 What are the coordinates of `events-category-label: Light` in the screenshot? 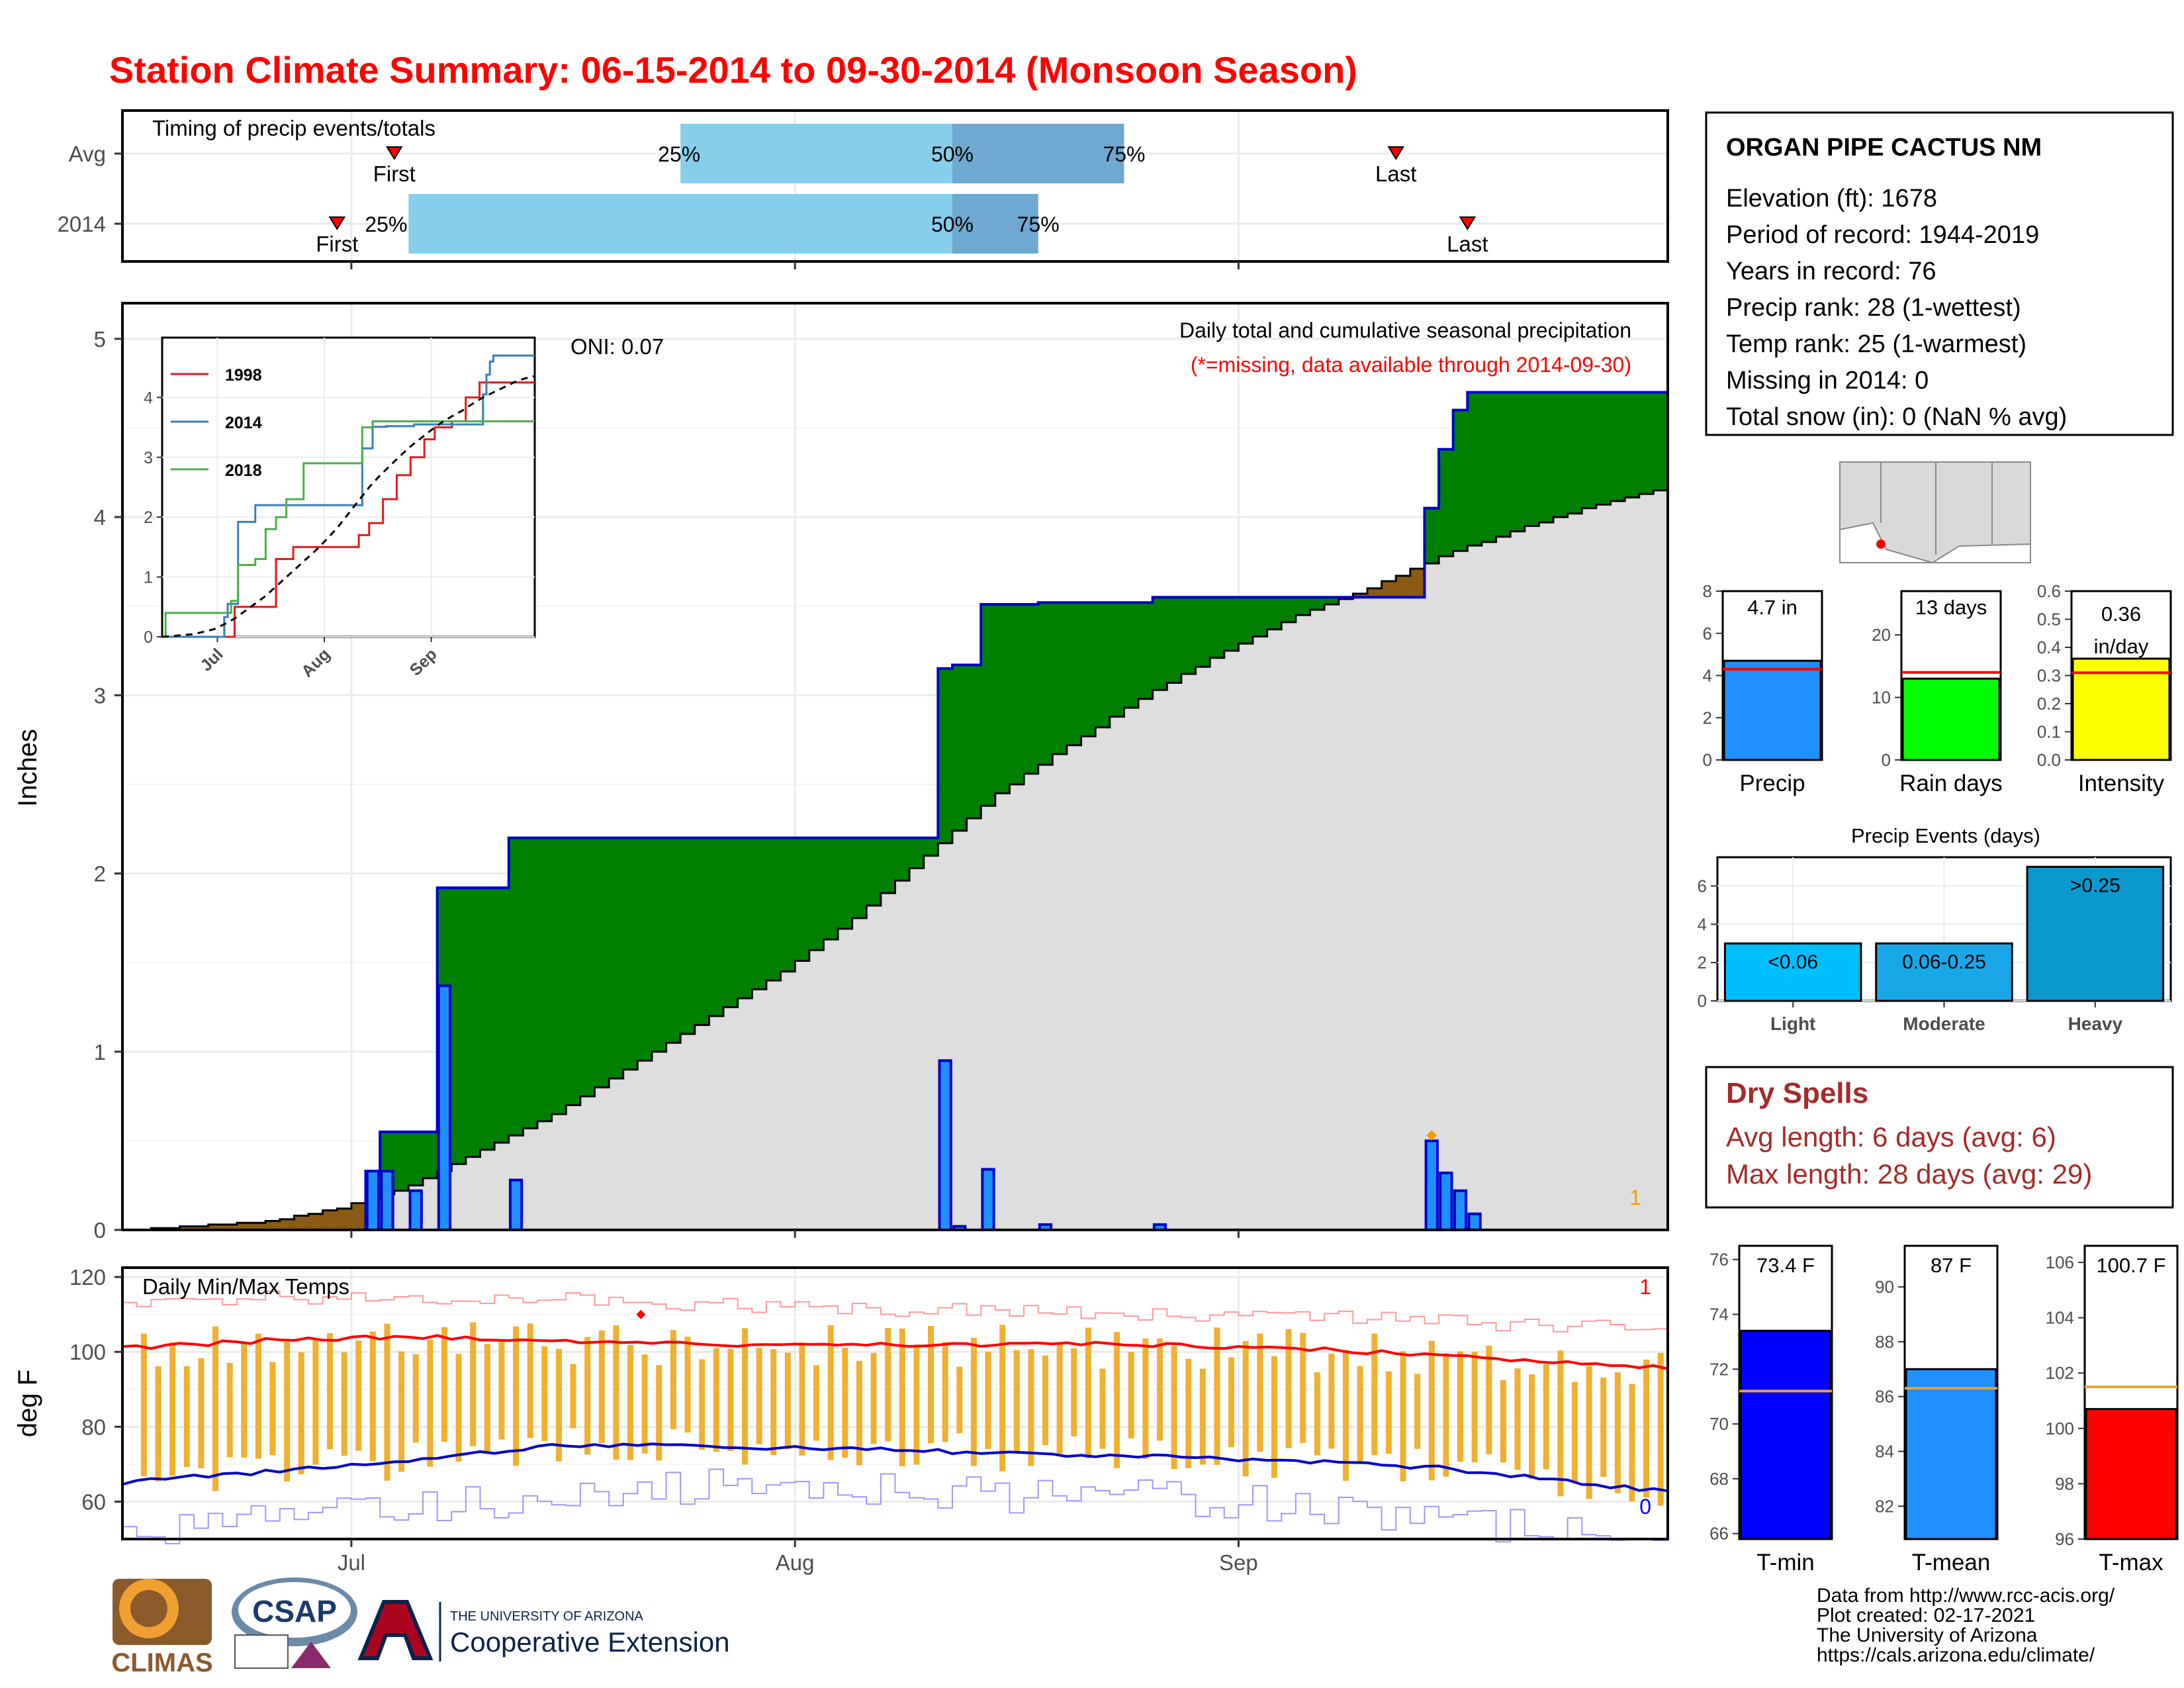 It's located at (1792, 1023).